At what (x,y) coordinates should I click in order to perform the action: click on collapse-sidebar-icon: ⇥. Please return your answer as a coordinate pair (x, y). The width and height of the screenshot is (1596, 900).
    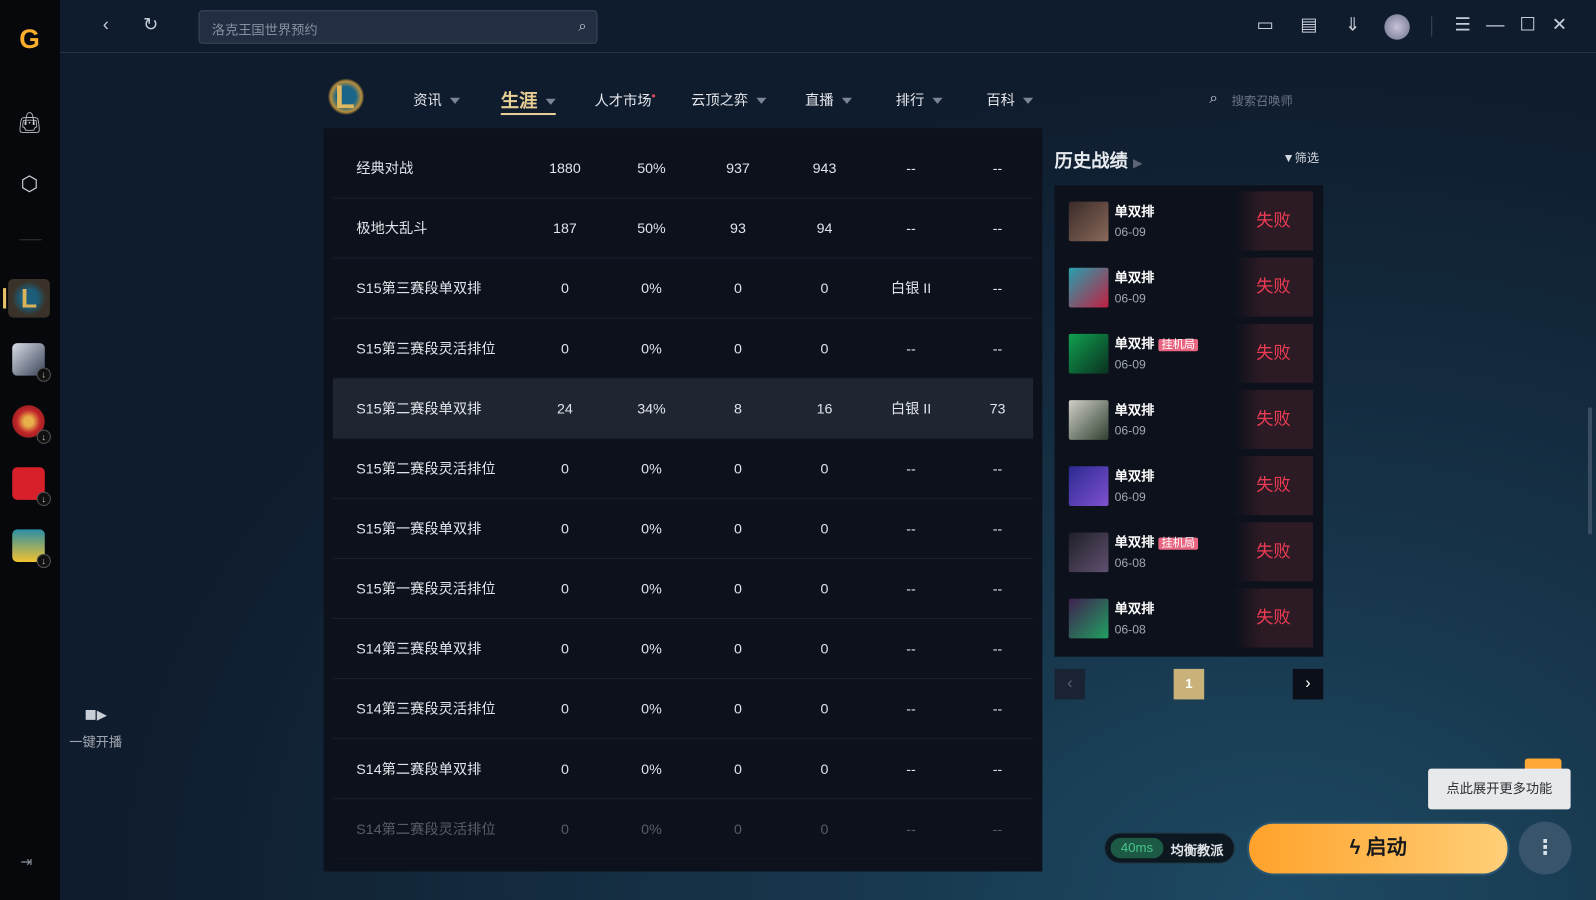
    Looking at the image, I should click on (26, 861).